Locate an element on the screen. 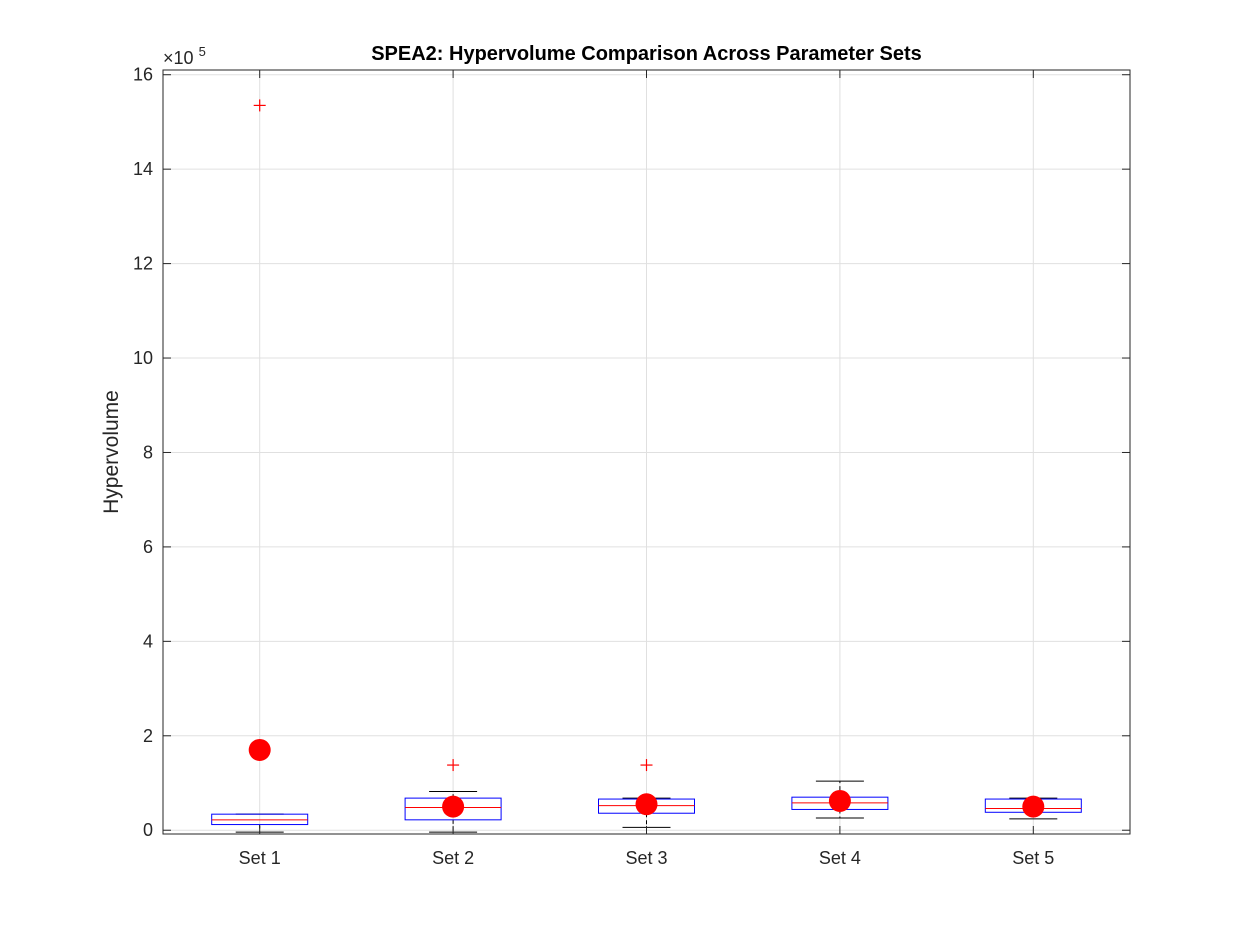  y-tick-label: 10 is located at coordinates (143, 358).